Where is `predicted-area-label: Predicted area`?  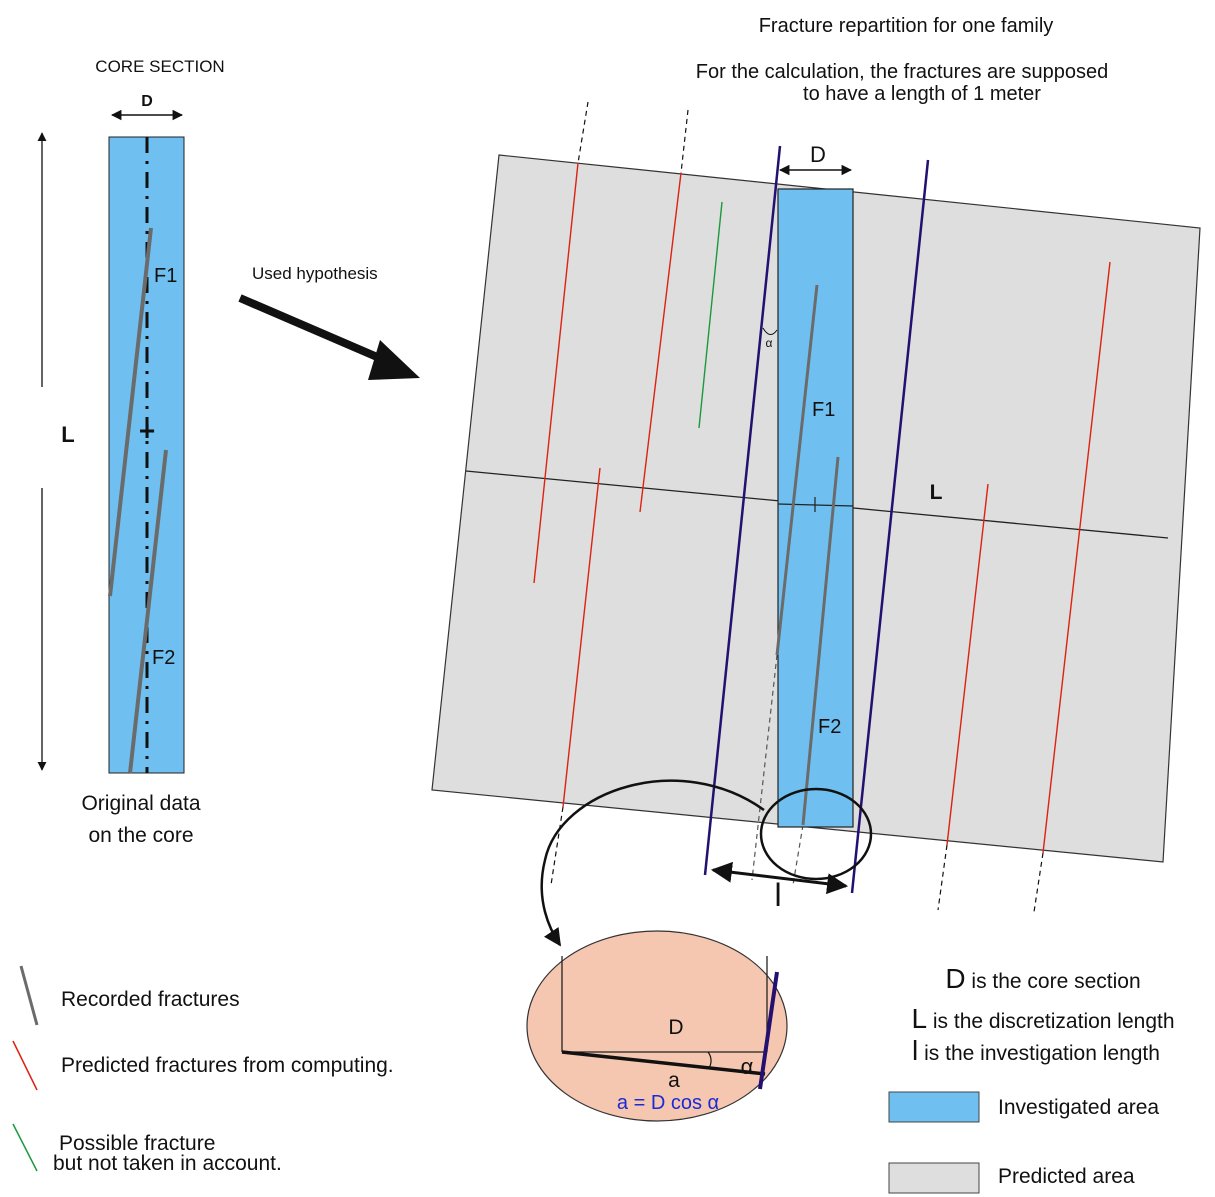
predicted-area-label: Predicted area is located at coordinates (1066, 1176).